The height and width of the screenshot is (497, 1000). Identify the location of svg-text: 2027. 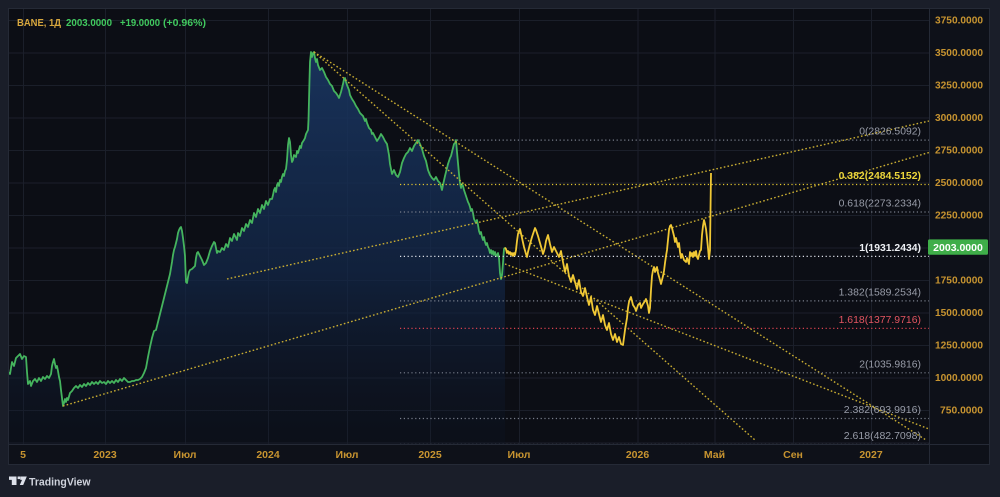
(871, 455).